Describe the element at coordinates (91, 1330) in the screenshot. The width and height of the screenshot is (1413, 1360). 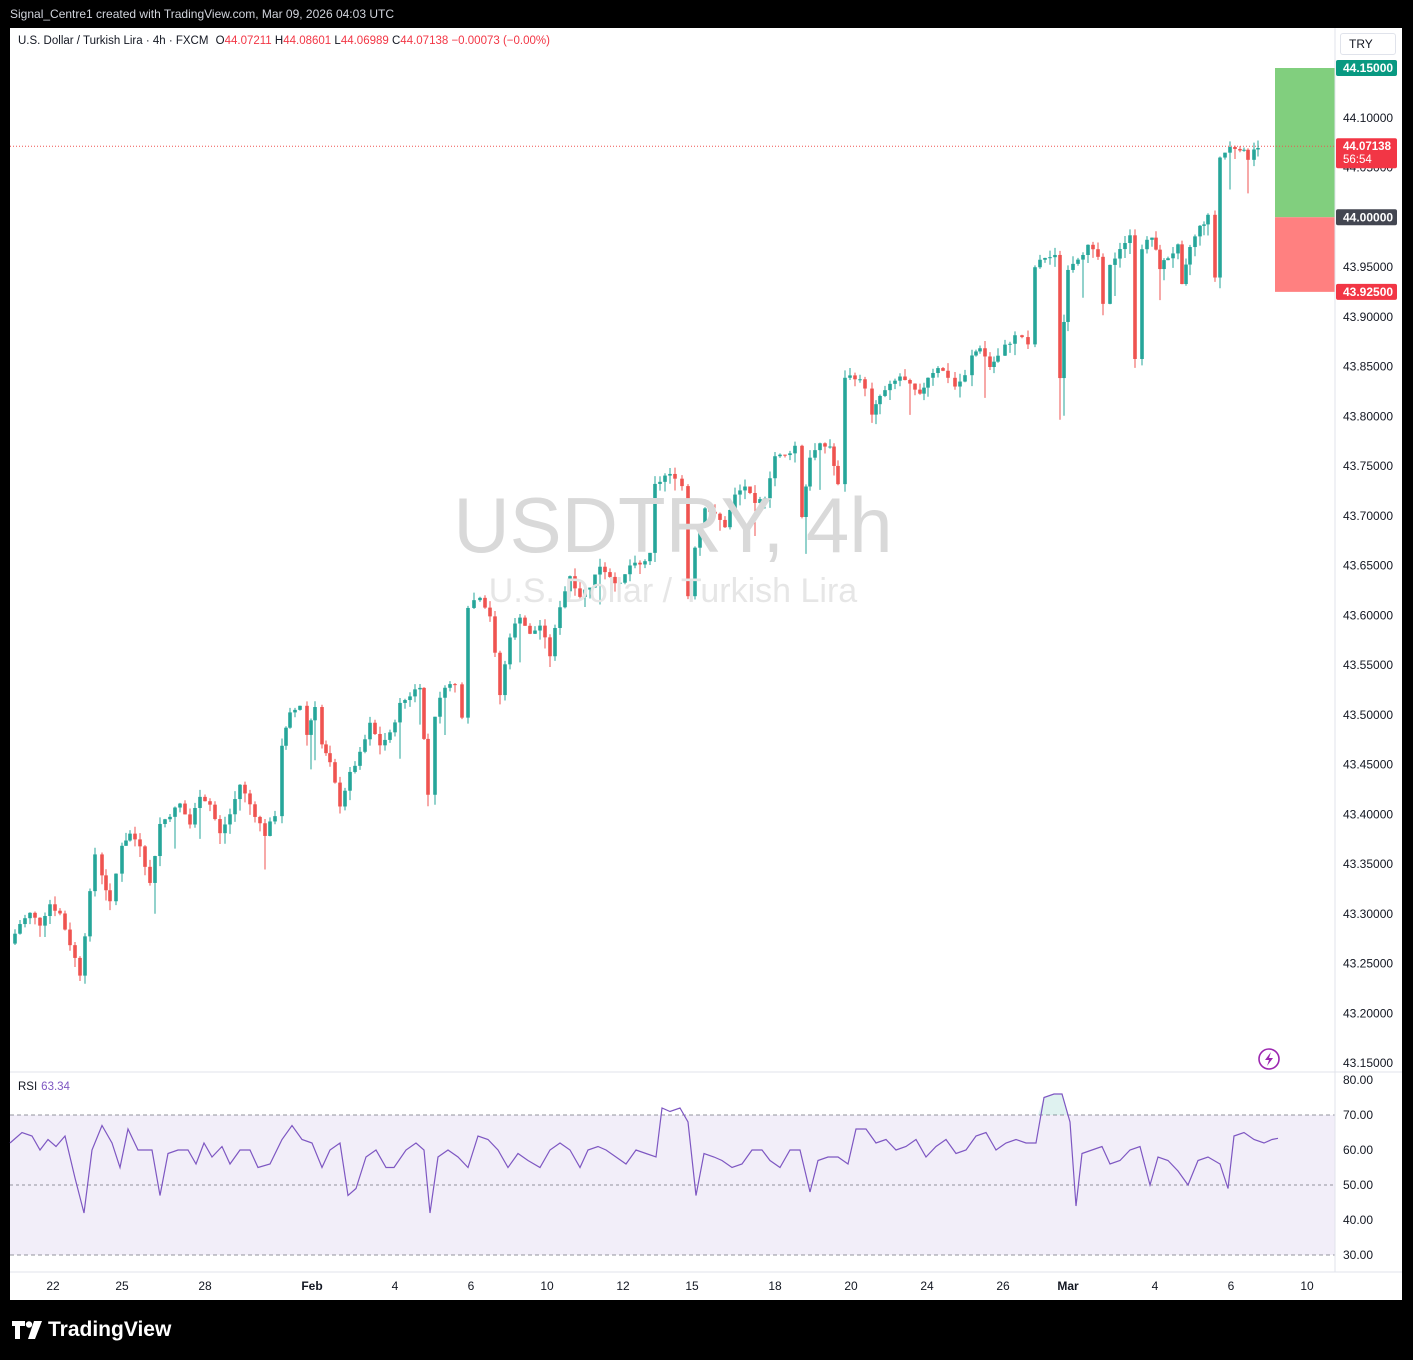
I see `tradingview-logo: TradingView` at that location.